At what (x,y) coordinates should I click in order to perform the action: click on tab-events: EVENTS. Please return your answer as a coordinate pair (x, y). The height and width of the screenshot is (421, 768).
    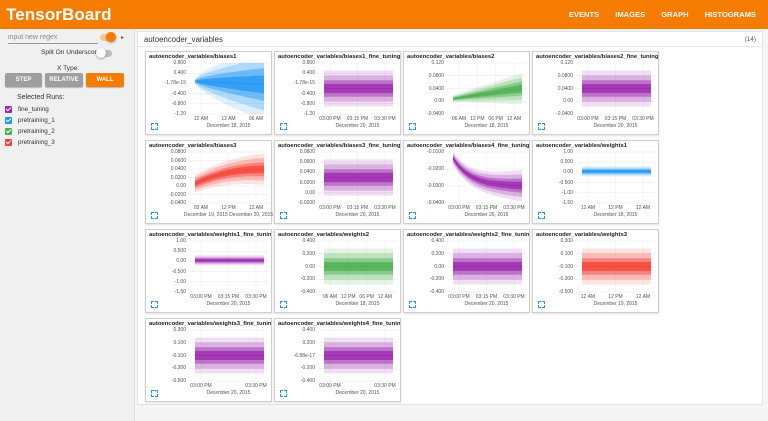
    Looking at the image, I should click on (584, 14).